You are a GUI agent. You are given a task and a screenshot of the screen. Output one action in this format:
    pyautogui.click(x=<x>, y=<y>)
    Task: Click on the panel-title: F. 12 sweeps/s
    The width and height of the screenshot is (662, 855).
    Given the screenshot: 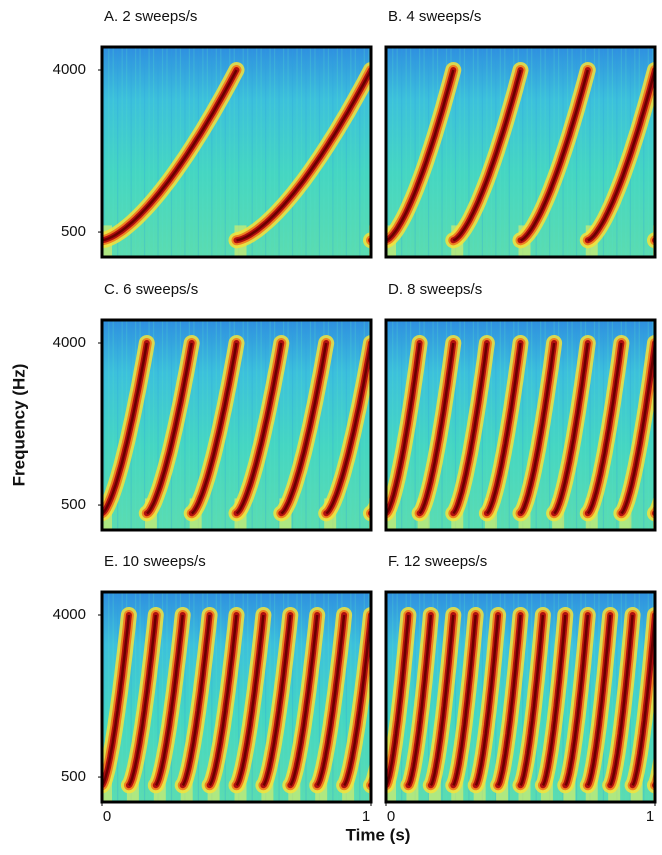 What is the action you would take?
    pyautogui.click(x=437, y=561)
    